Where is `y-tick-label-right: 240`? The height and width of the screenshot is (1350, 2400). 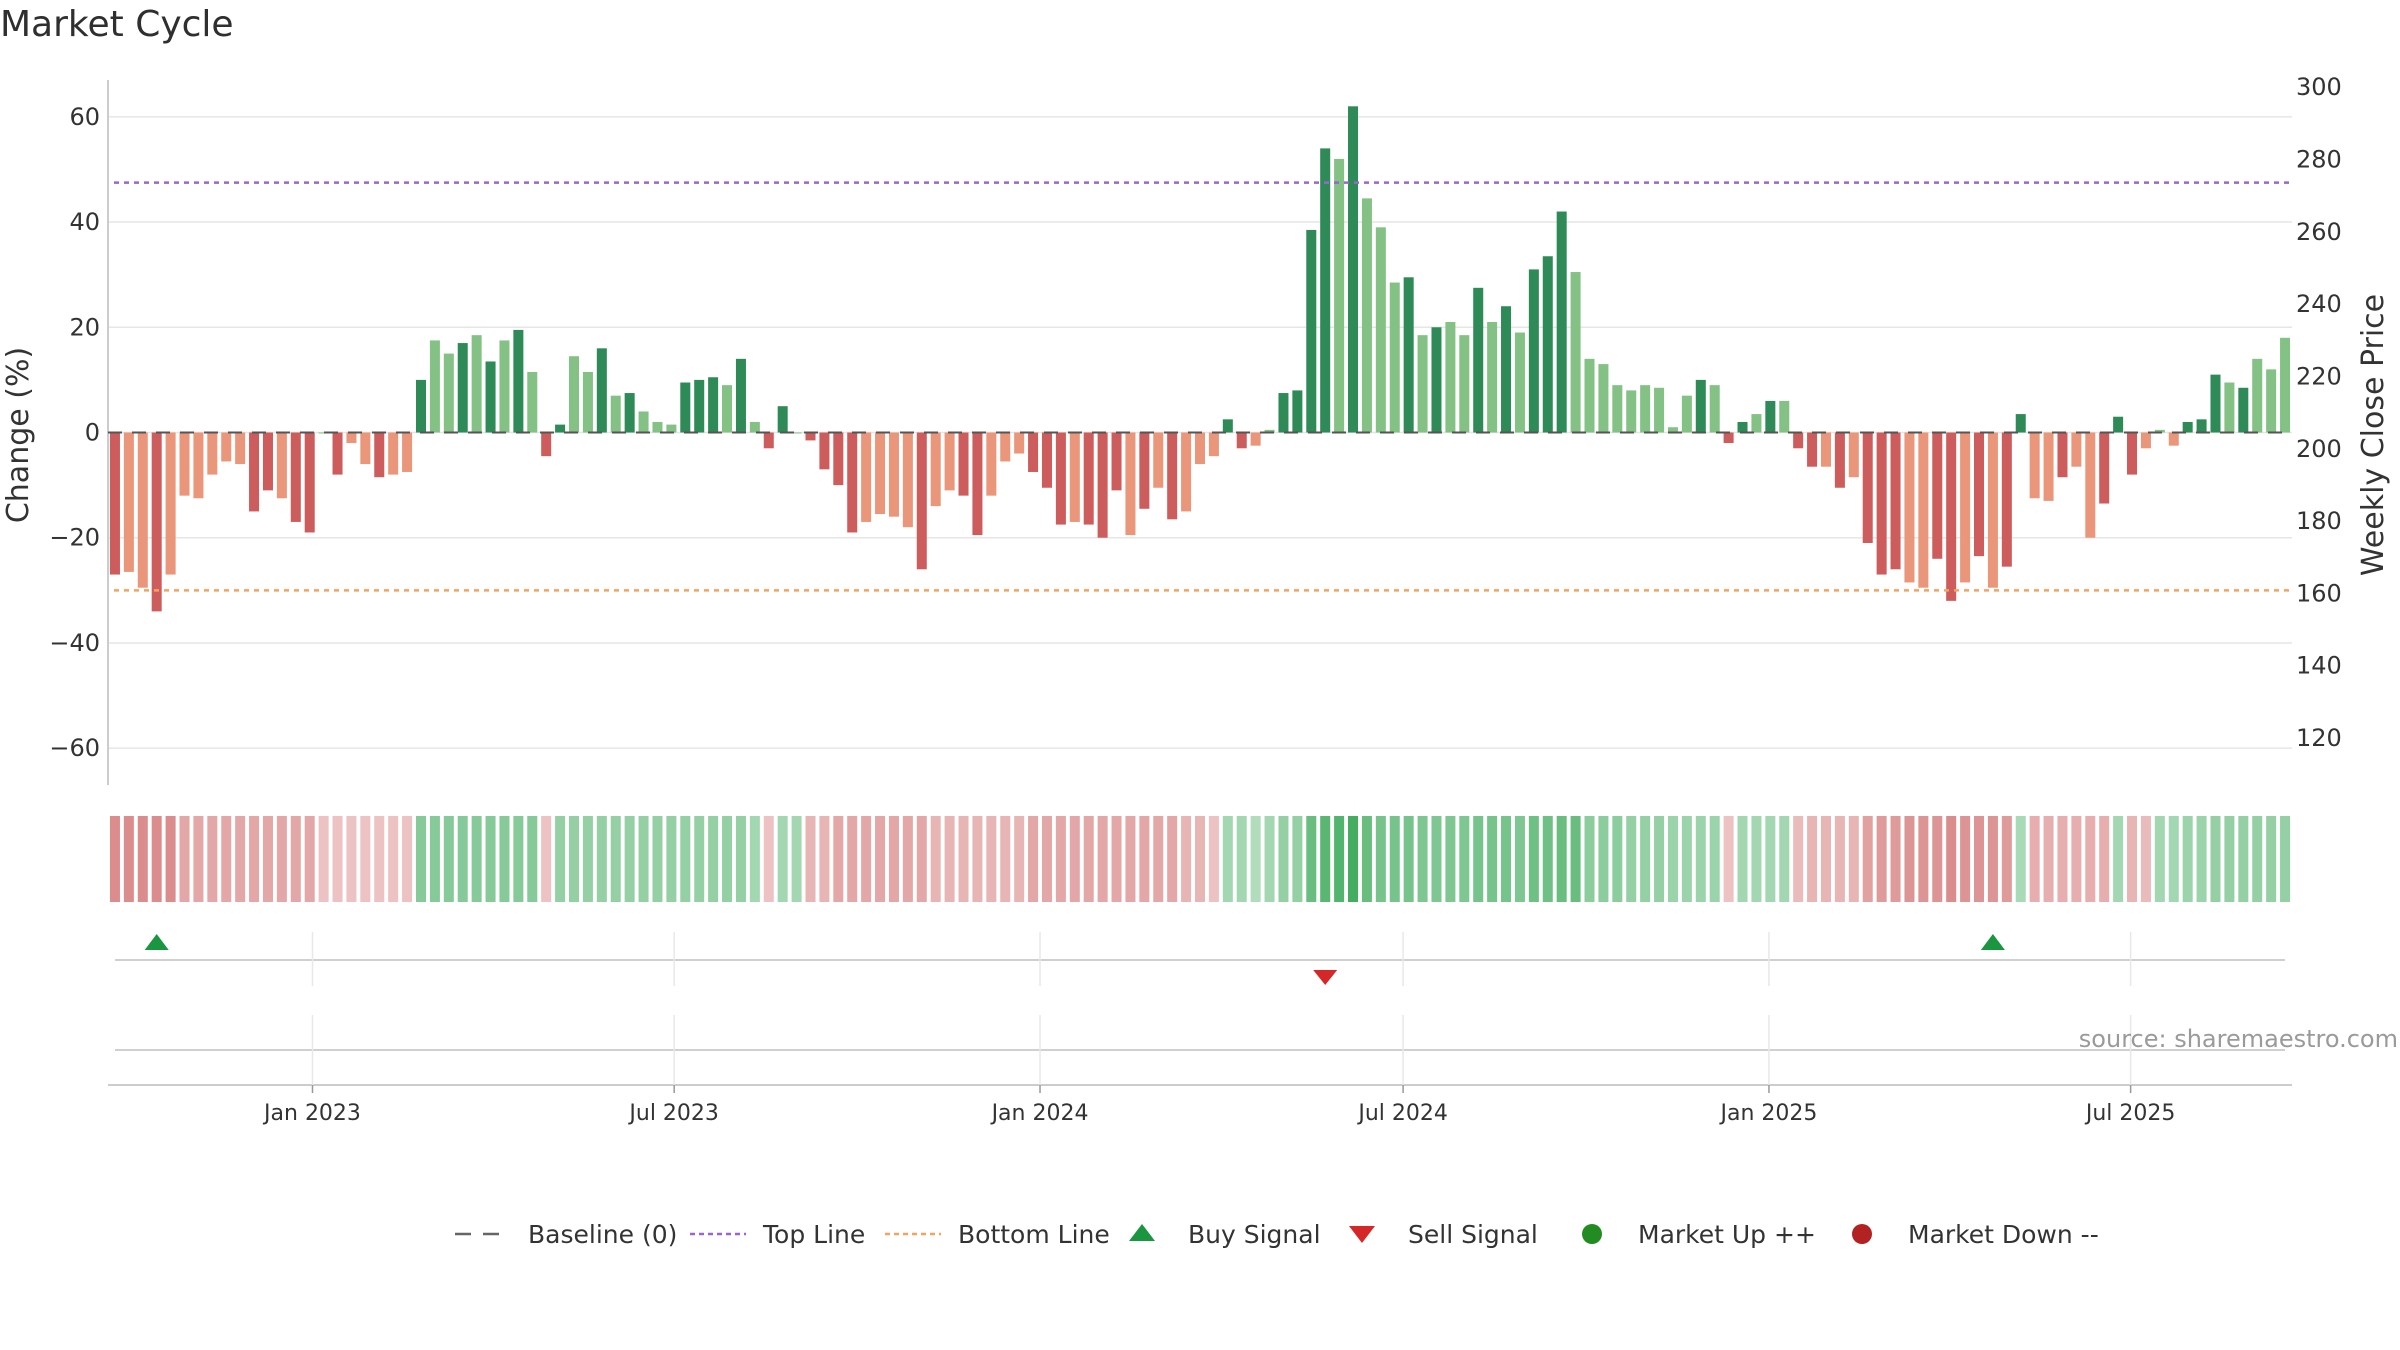 y-tick-label-right: 240 is located at coordinates (2319, 304).